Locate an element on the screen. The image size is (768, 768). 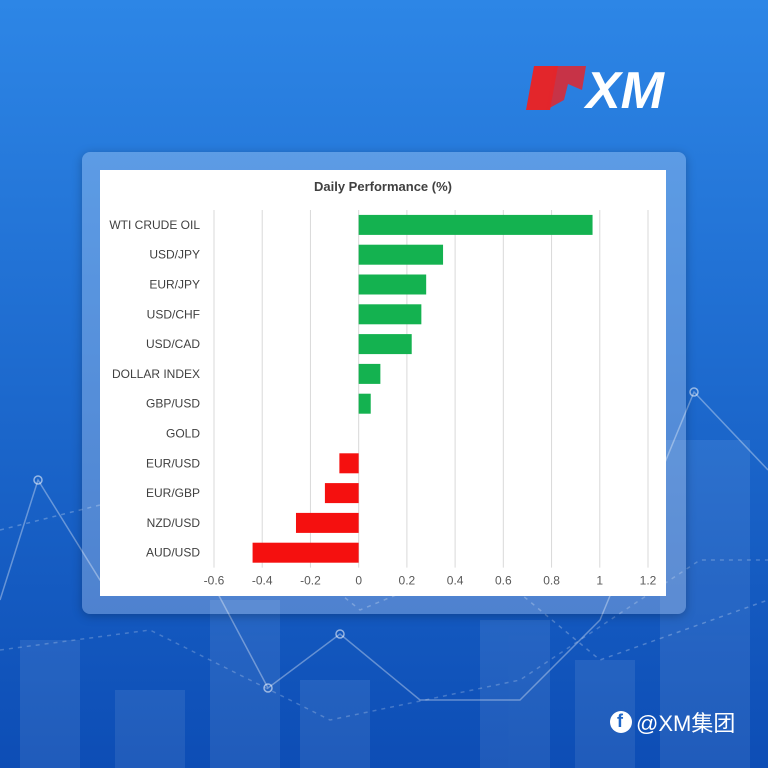
x-tick-label: -0.6 is located at coordinates (214, 581).